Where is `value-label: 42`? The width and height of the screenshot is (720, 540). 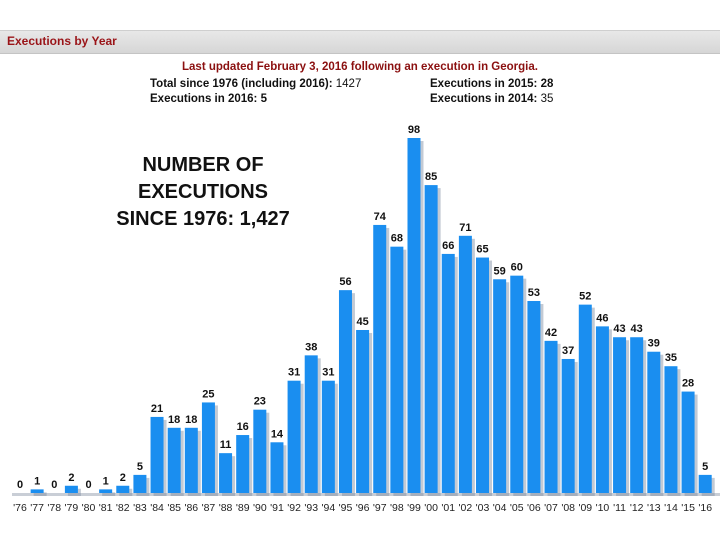 value-label: 42 is located at coordinates (551, 333).